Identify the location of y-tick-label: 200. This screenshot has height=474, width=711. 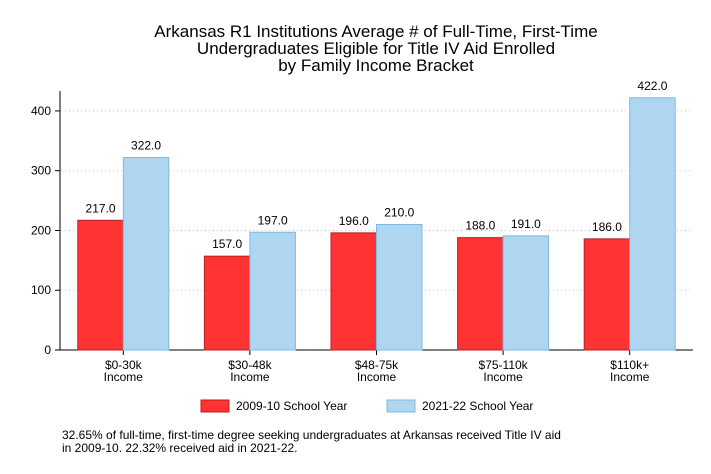
(41, 230).